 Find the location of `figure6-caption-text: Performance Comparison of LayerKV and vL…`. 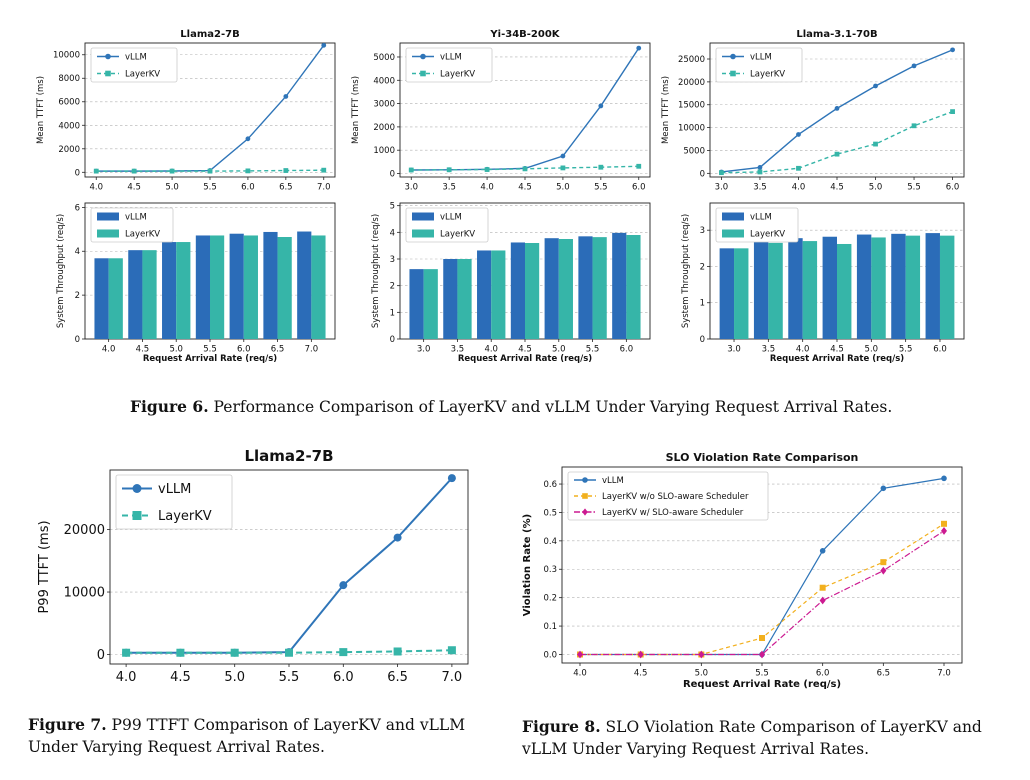

figure6-caption-text: Performance Comparison of LayerKV and vL… is located at coordinates (553, 407).